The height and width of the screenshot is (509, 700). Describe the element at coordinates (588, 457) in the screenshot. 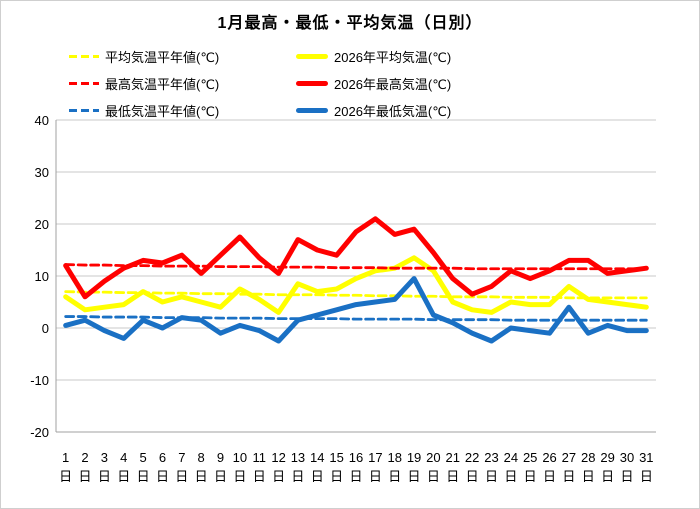

I see `x-axis-label-day: 28` at that location.